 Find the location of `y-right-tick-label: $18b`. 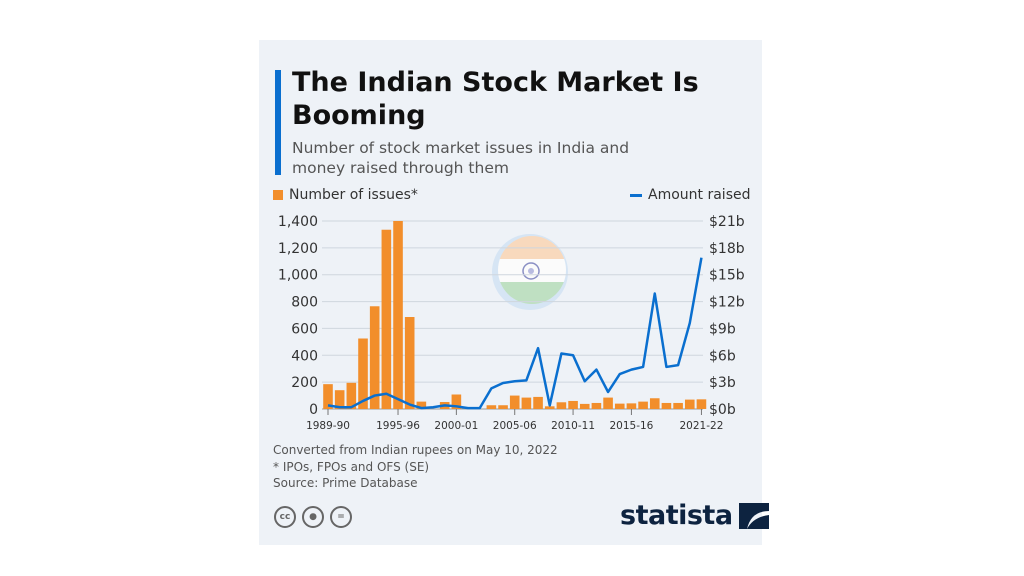

y-right-tick-label: $18b is located at coordinates (727, 249).